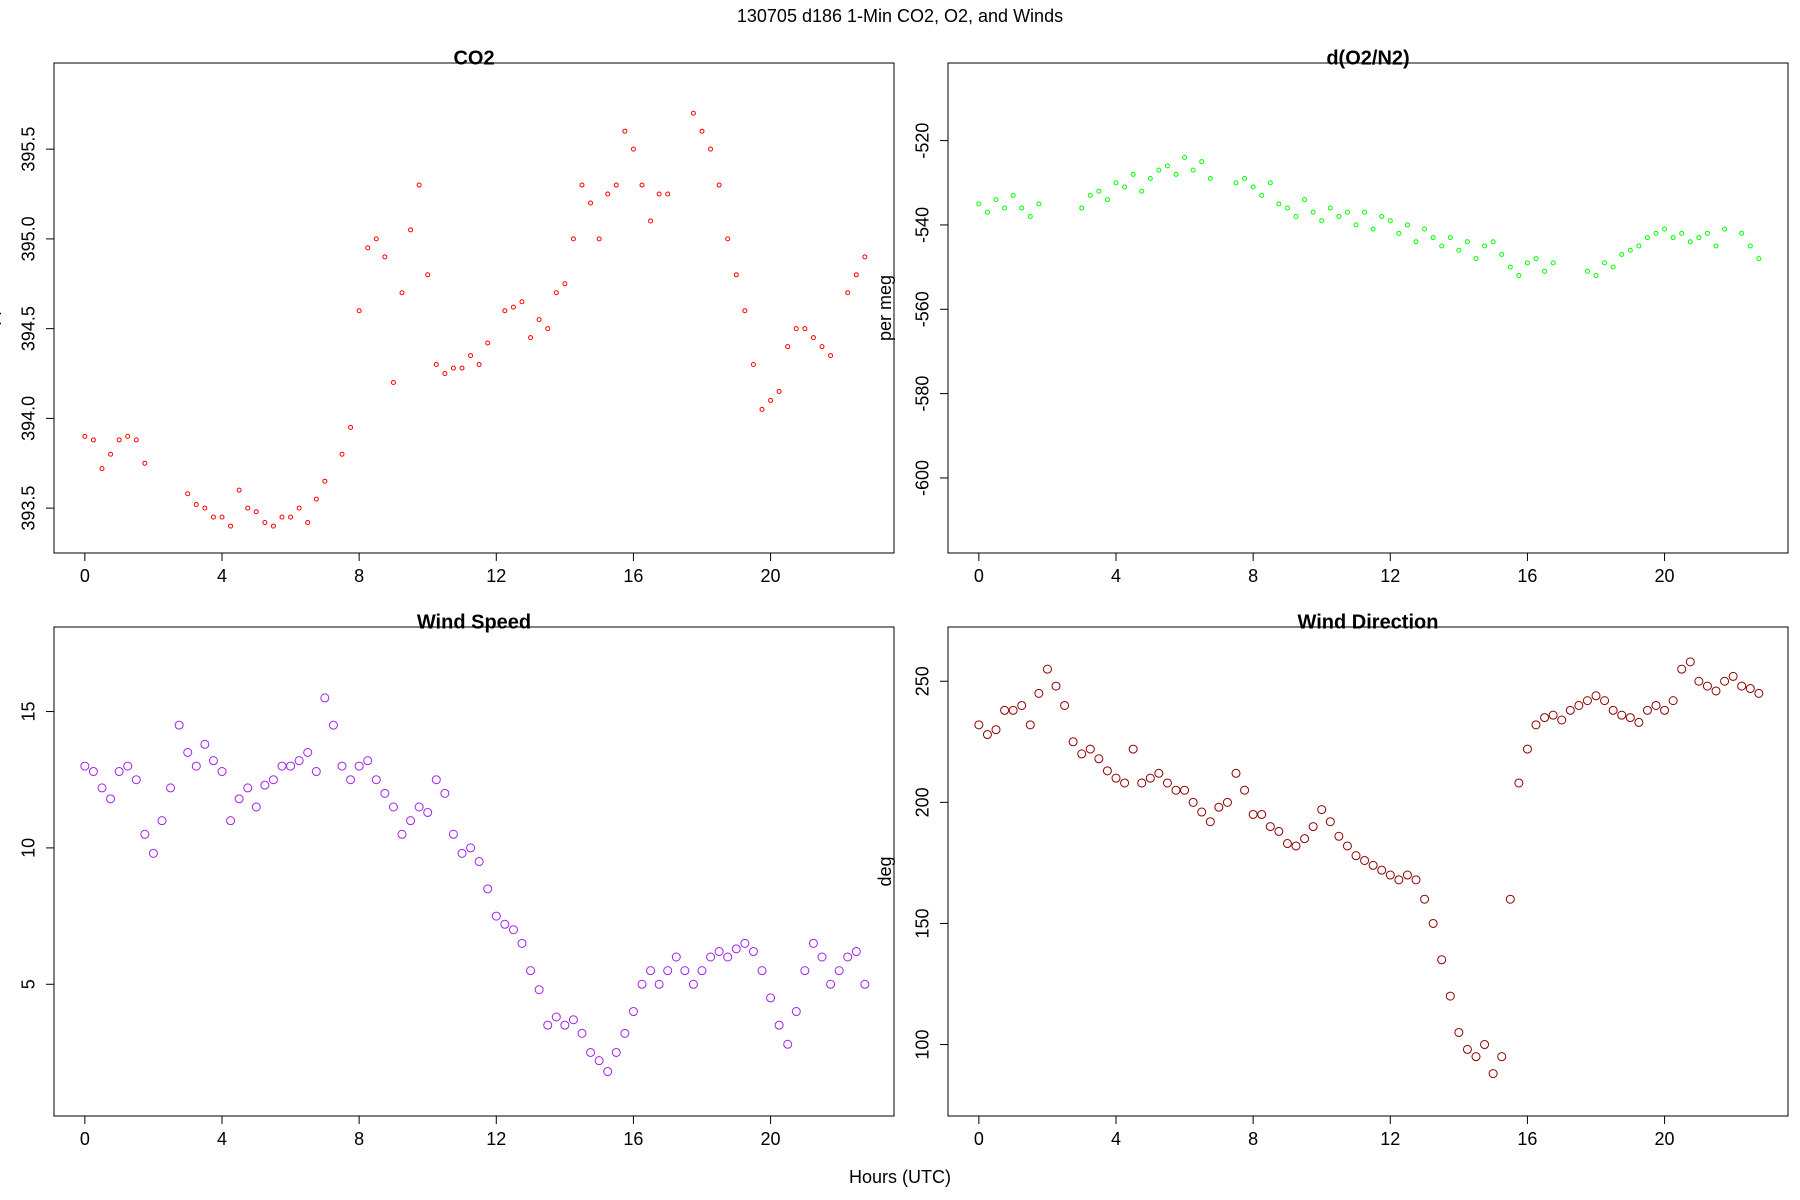 Image resolution: width=1800 pixels, height=1200 pixels. I want to click on y-tick-label: 5, so click(29, 984).